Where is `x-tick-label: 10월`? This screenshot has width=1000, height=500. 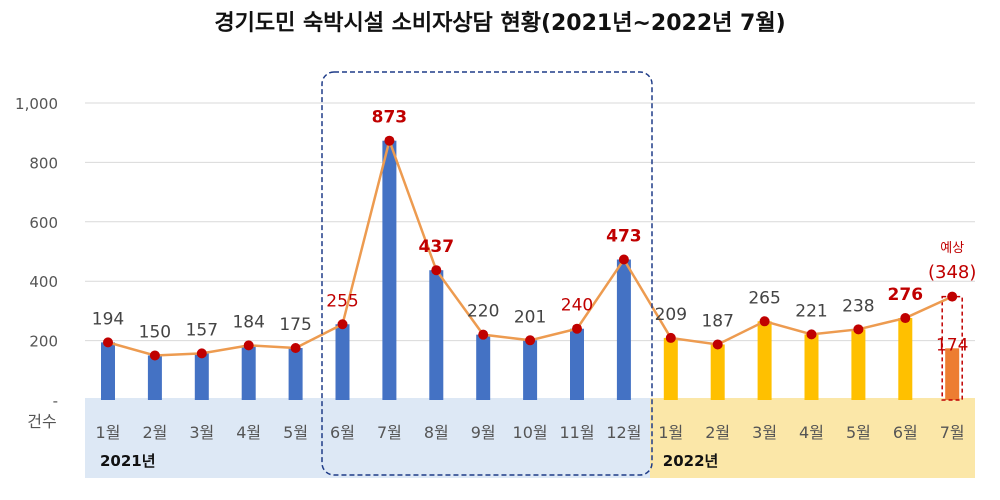
x-tick-label: 10월 is located at coordinates (530, 432).